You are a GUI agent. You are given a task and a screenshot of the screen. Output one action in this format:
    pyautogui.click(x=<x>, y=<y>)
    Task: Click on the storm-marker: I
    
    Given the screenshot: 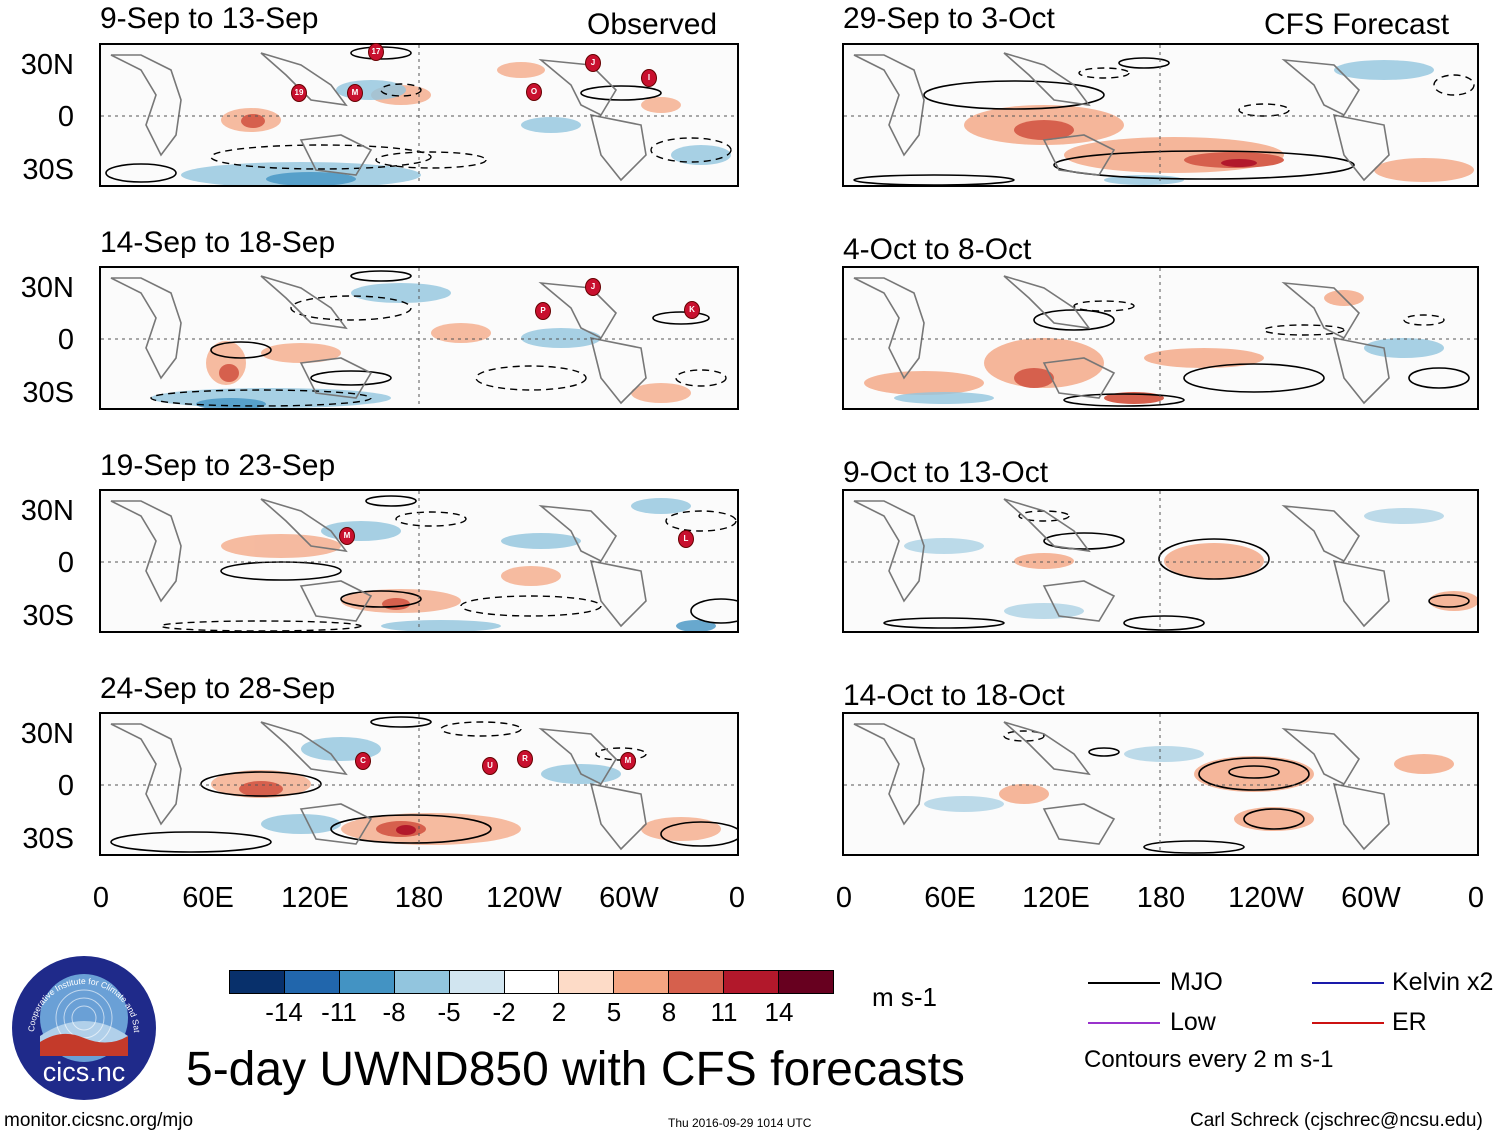 What is the action you would take?
    pyautogui.click(x=649, y=78)
    